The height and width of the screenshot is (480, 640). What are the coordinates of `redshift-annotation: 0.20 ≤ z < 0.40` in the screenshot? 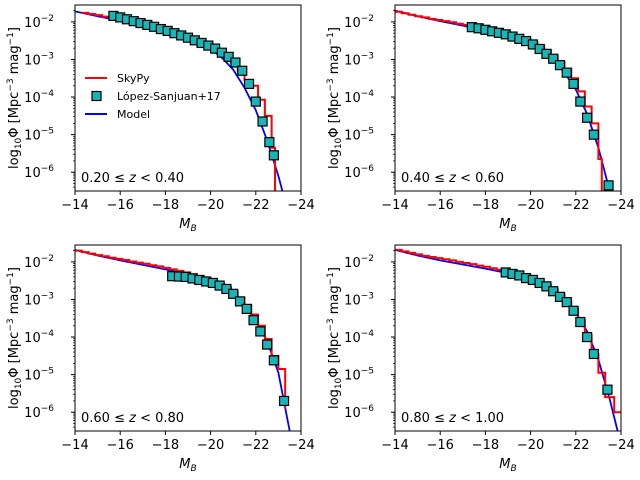 It's located at (132, 178).